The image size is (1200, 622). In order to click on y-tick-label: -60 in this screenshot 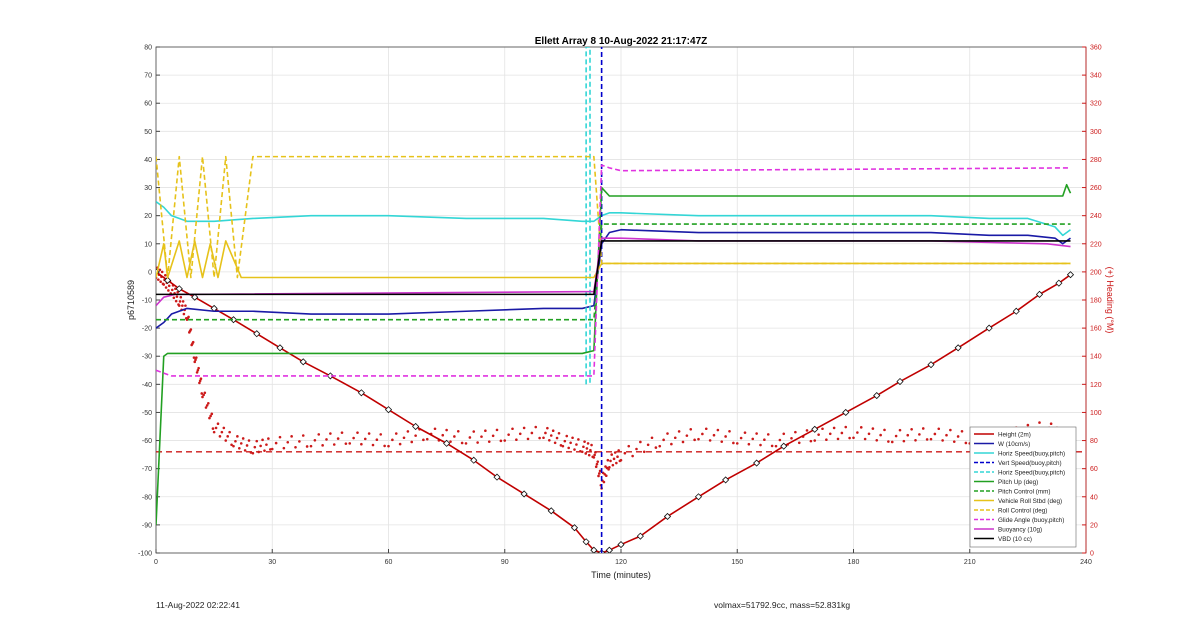, I will do `click(147, 441)`.